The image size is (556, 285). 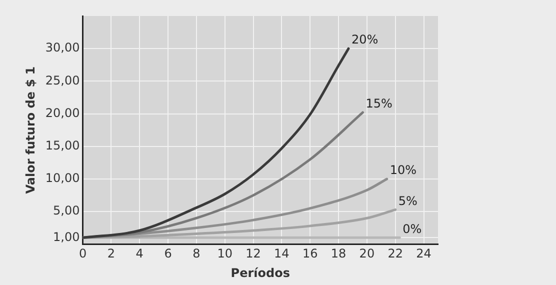 I want to click on y-tick-label: 10,00, so click(x=62, y=178).